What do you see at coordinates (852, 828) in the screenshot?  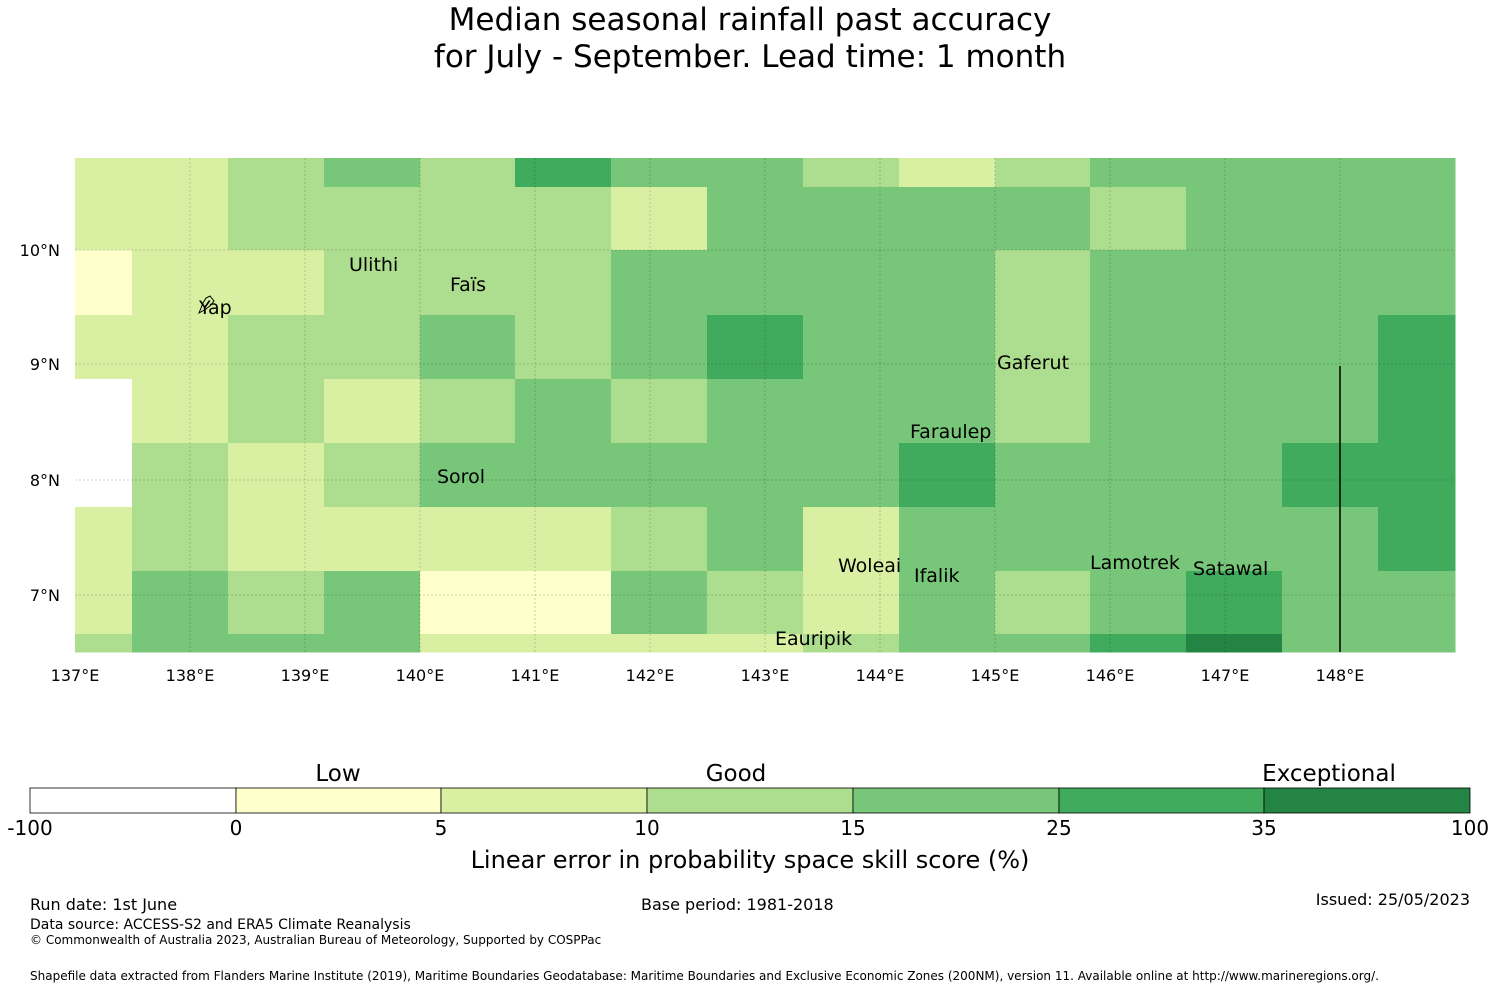 I see `colorbar-tick-label: 15` at bounding box center [852, 828].